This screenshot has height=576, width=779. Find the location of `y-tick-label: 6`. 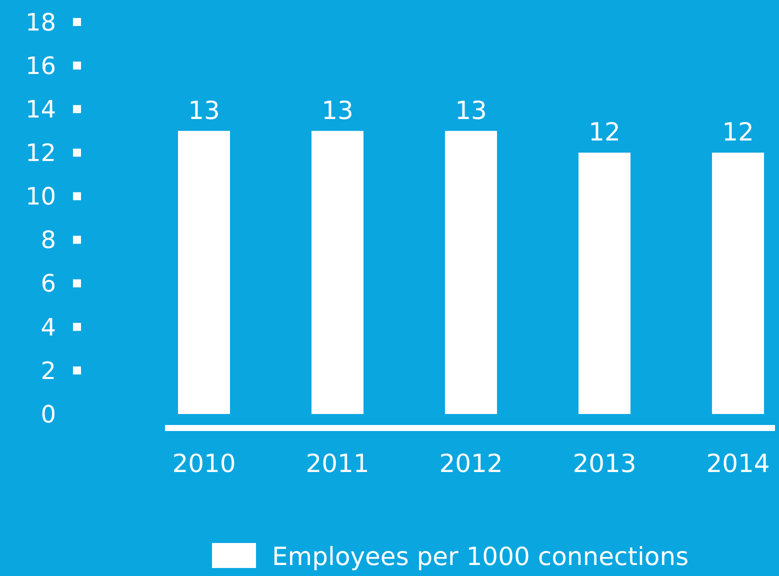

y-tick-label: 6 is located at coordinates (48, 284).